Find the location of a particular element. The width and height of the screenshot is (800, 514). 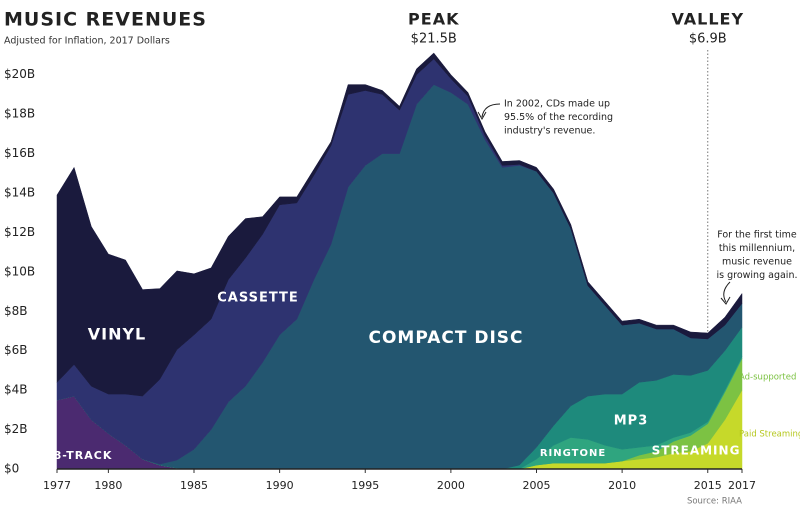

y-tick-label: $6B is located at coordinates (16, 350).